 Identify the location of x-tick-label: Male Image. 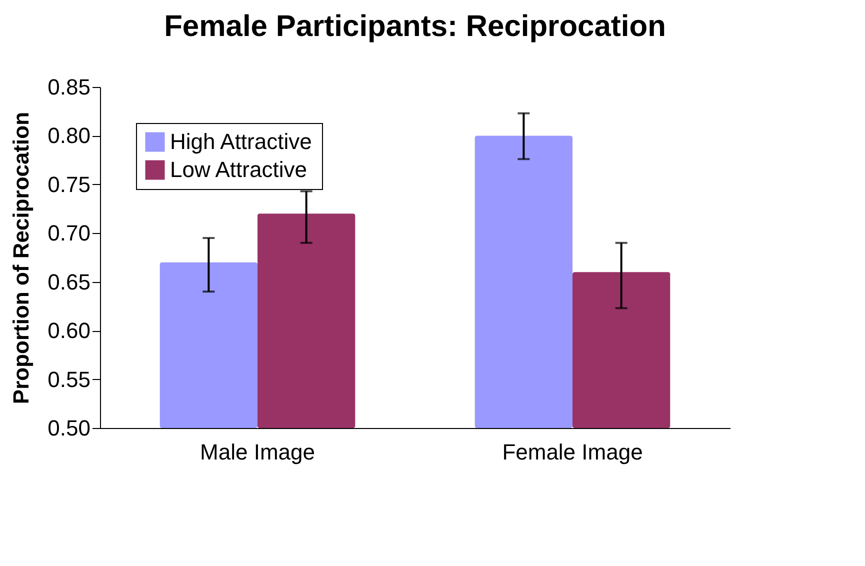
(257, 452).